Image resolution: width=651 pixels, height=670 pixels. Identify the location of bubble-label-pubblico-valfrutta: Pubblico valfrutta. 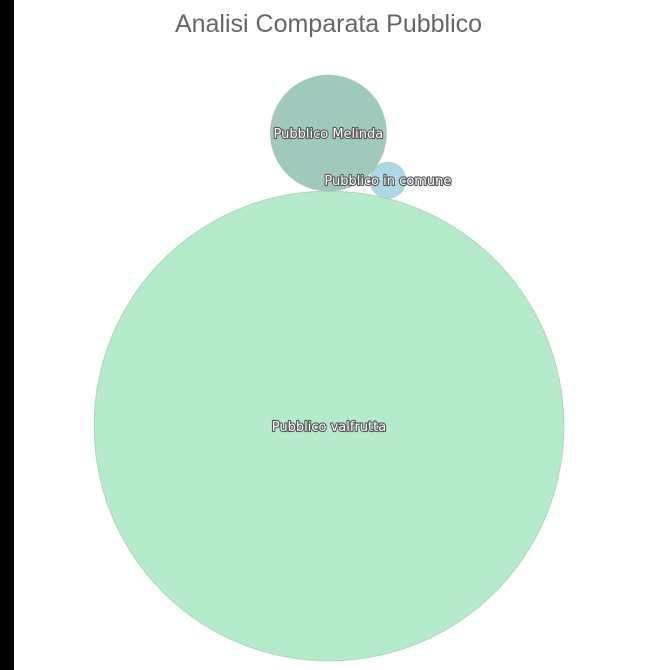
(329, 427).